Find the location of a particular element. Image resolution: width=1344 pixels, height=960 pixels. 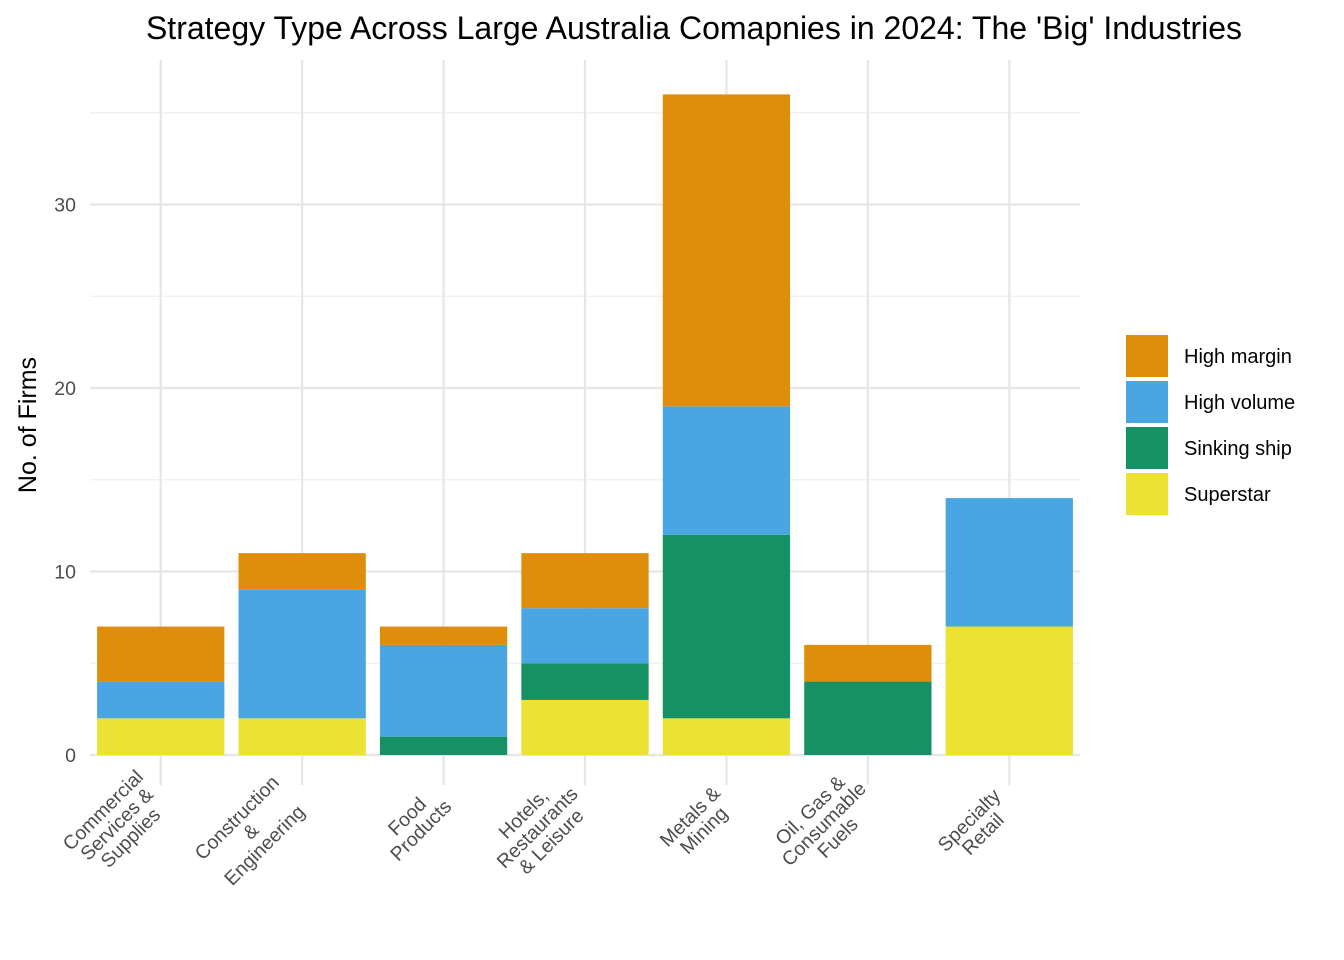

svg-text: Metals &Mining is located at coordinates (697, 823).